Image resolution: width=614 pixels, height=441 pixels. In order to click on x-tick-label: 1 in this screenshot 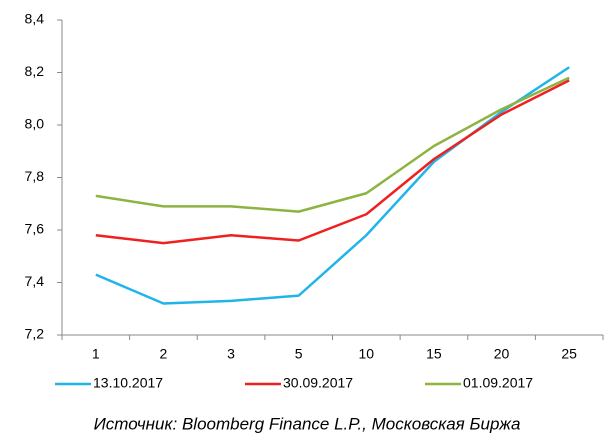, I will do `click(96, 354)`.